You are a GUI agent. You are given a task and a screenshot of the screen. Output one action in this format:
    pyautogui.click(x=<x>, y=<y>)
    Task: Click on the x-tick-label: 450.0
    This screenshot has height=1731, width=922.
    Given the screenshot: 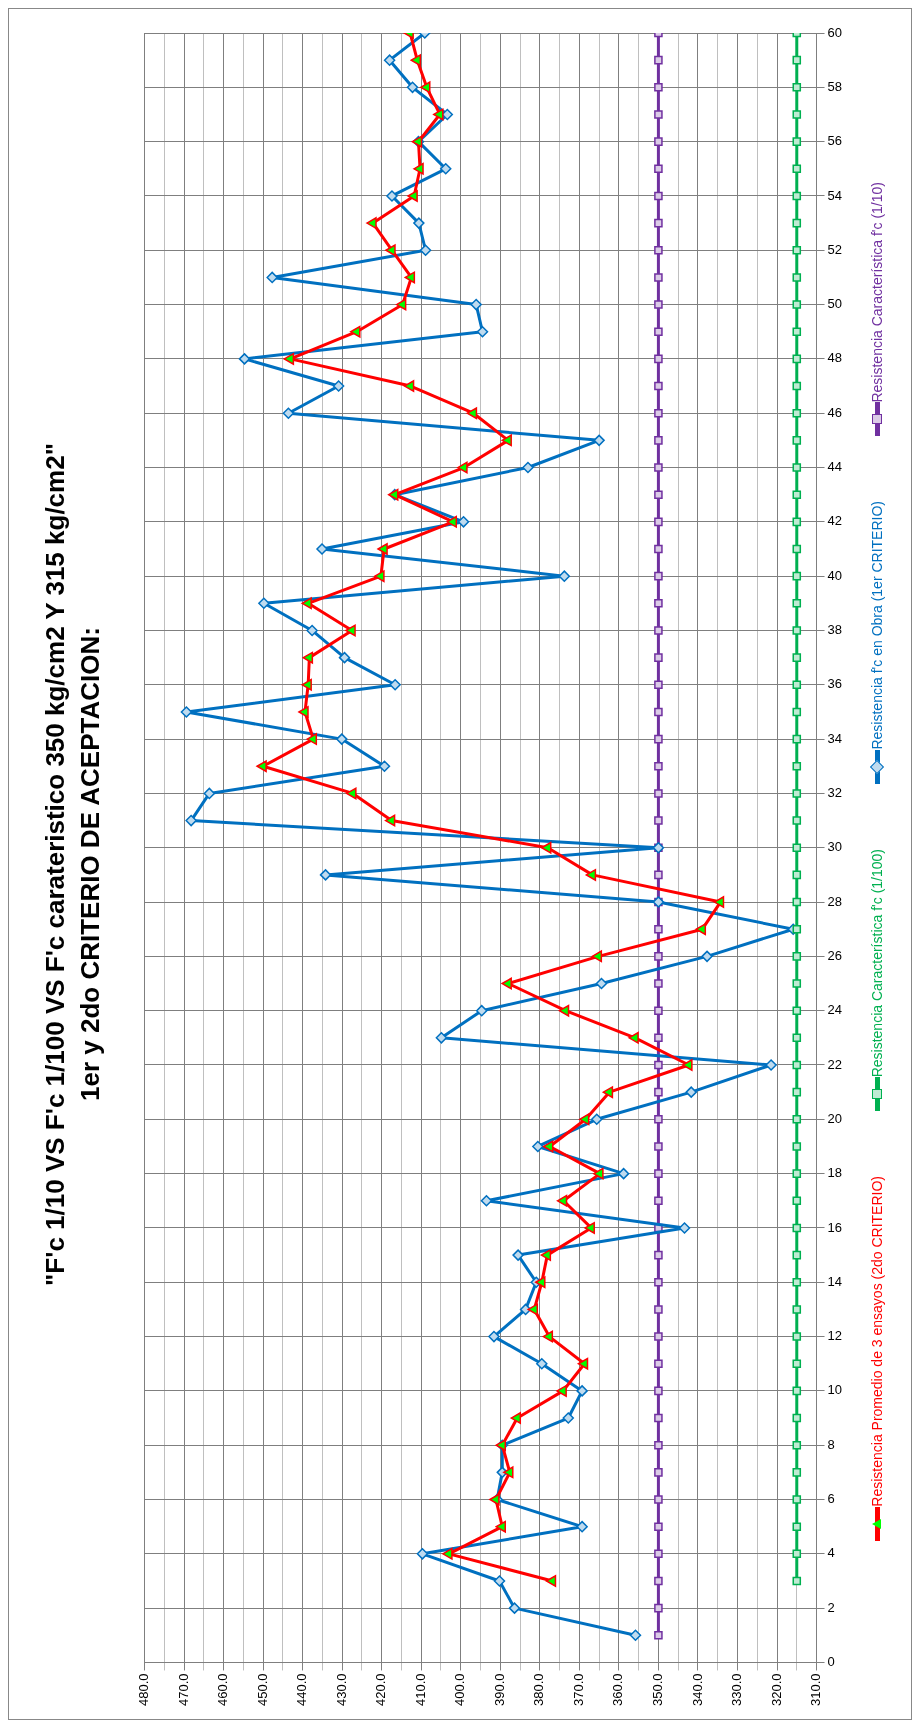 What is the action you would take?
    pyautogui.click(x=262, y=1690)
    